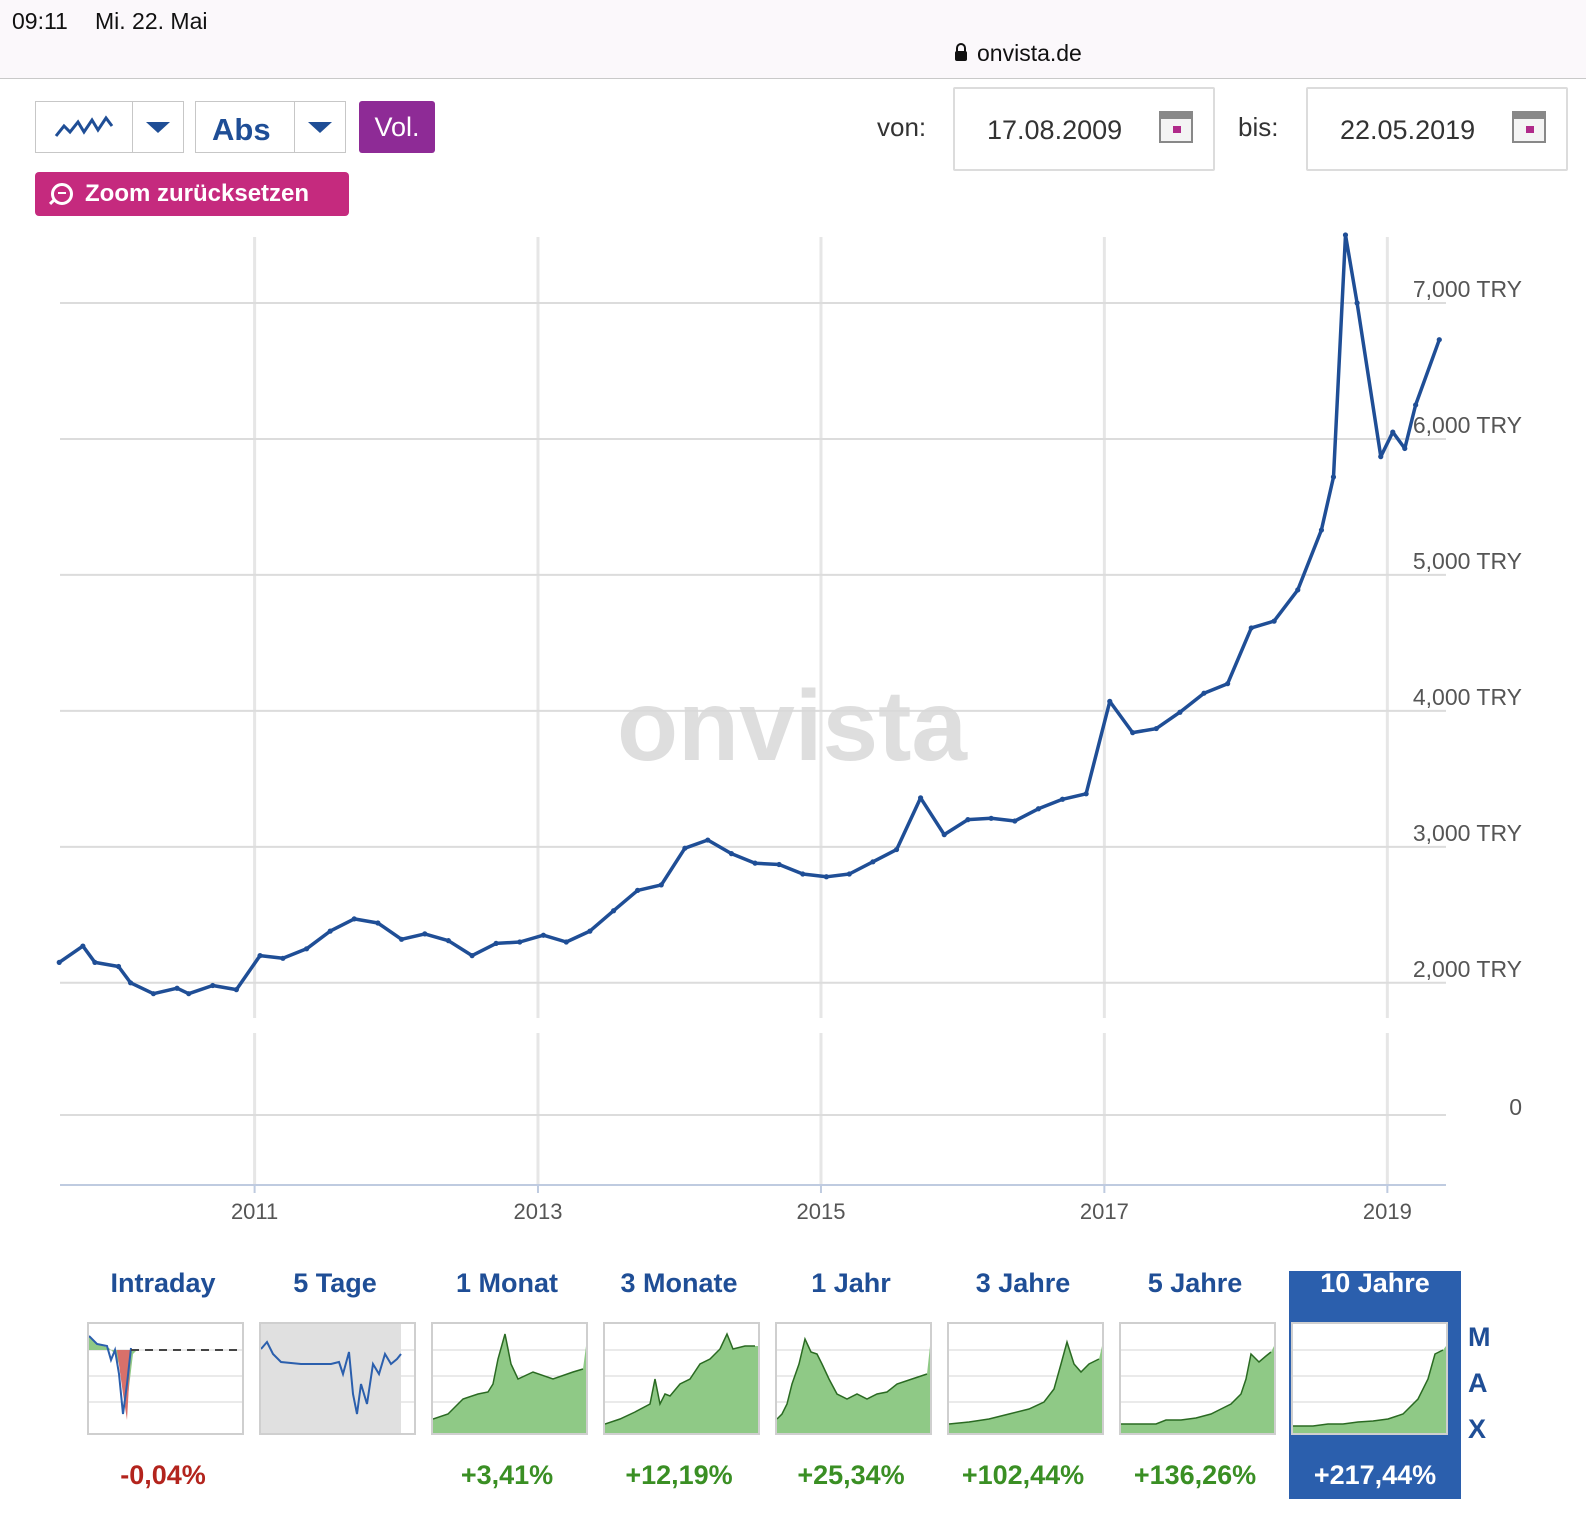  What do you see at coordinates (192, 194) in the screenshot?
I see `zoom-reset-button: Zoom zurücksetzen` at bounding box center [192, 194].